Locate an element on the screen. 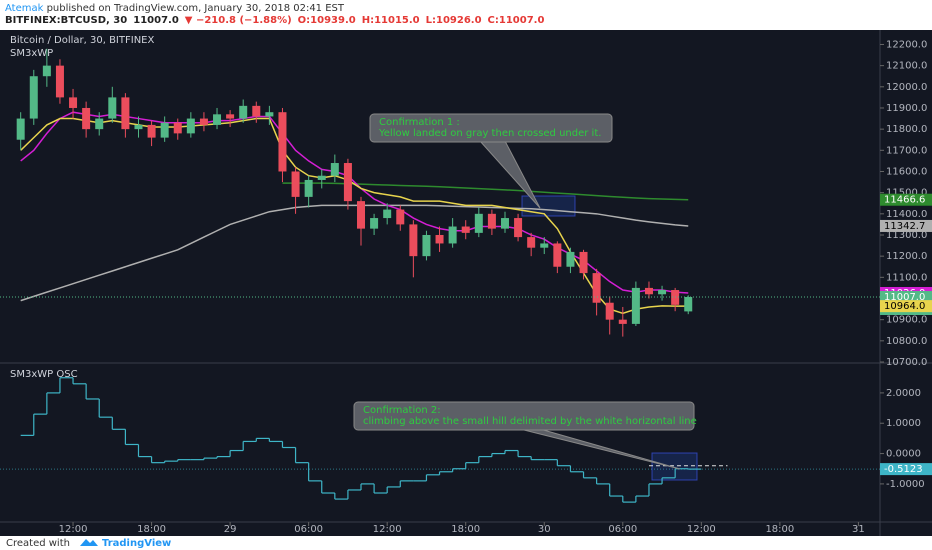 The height and width of the screenshot is (550, 932). price-label: 10964.0 is located at coordinates (904, 306).